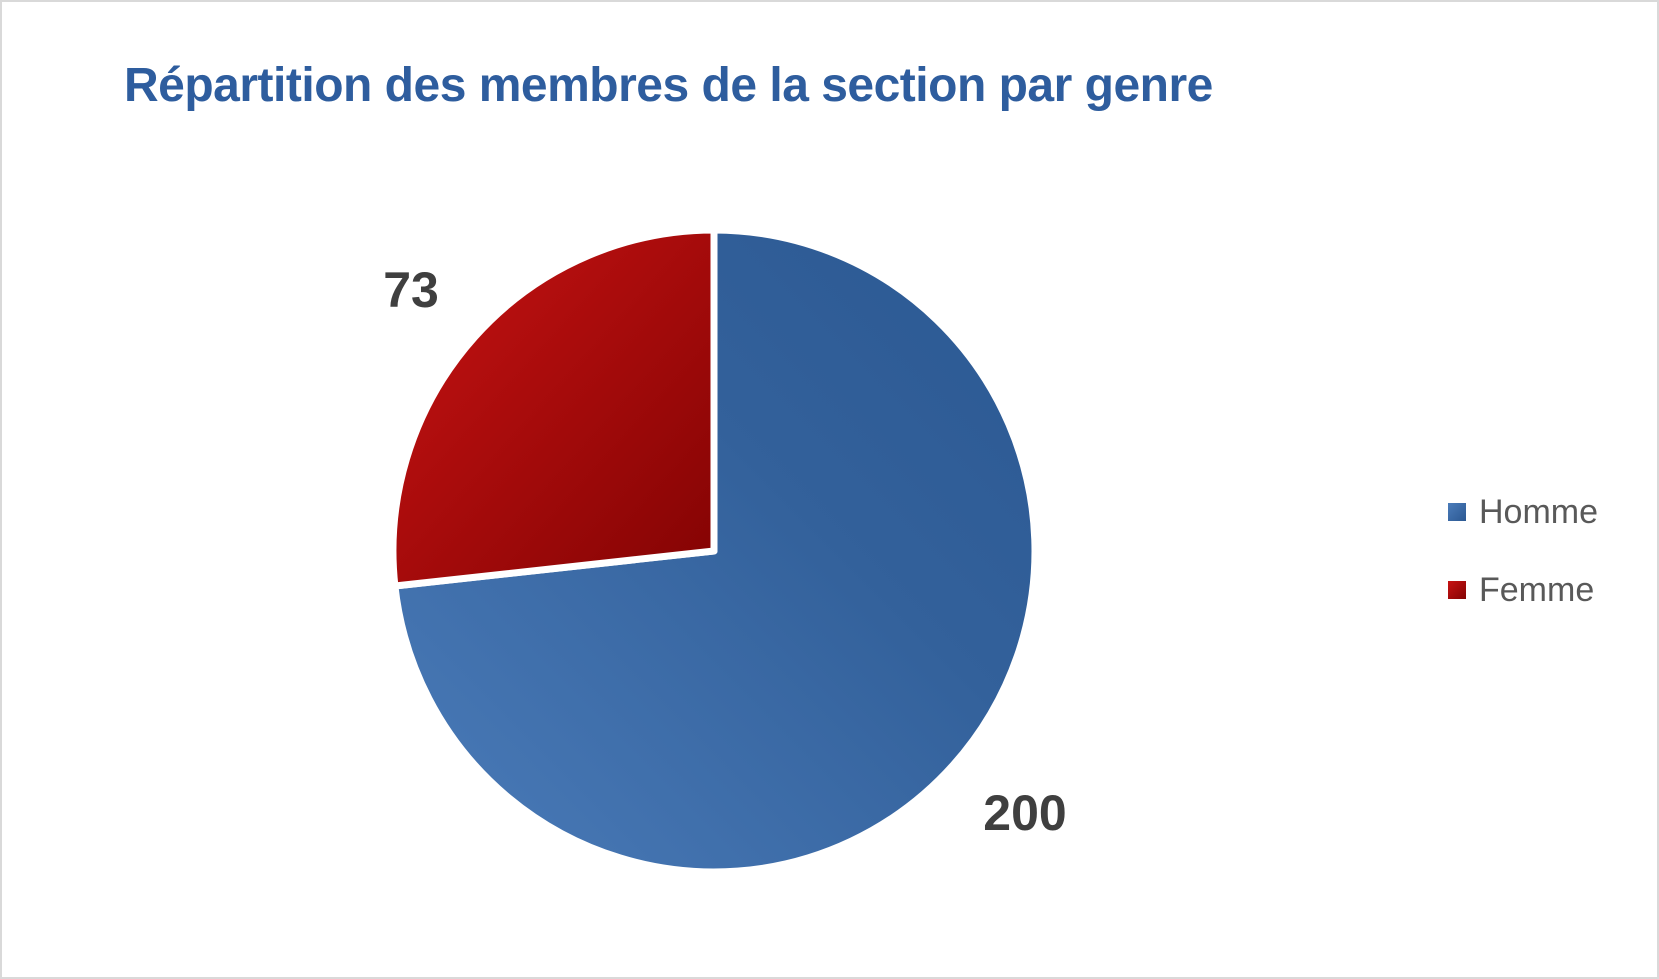 The height and width of the screenshot is (979, 1659). What do you see at coordinates (1539, 512) in the screenshot?
I see `legend-label-homme: Homme` at bounding box center [1539, 512].